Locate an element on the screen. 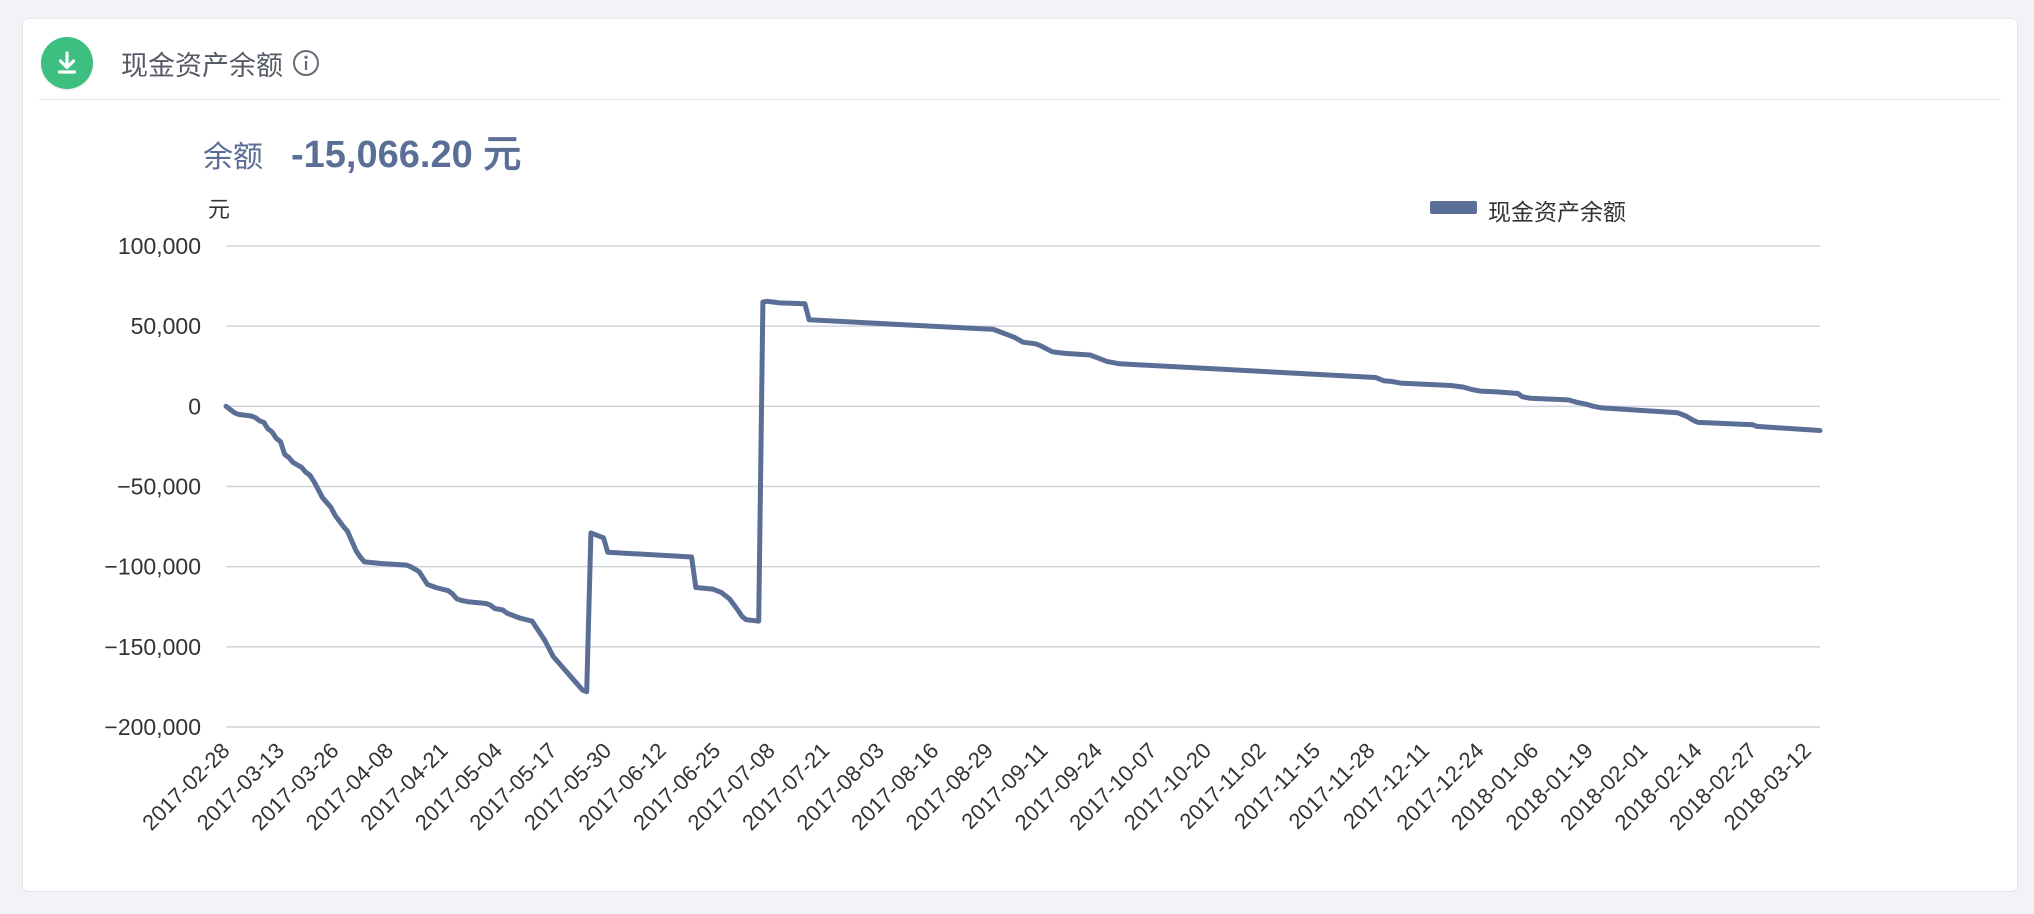 The width and height of the screenshot is (2034, 914). download-icon is located at coordinates (67, 63).